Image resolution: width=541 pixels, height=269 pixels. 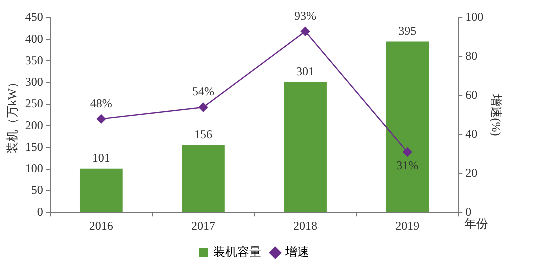 What do you see at coordinates (40, 211) in the screenshot?
I see `y-tick-label: 0` at bounding box center [40, 211].